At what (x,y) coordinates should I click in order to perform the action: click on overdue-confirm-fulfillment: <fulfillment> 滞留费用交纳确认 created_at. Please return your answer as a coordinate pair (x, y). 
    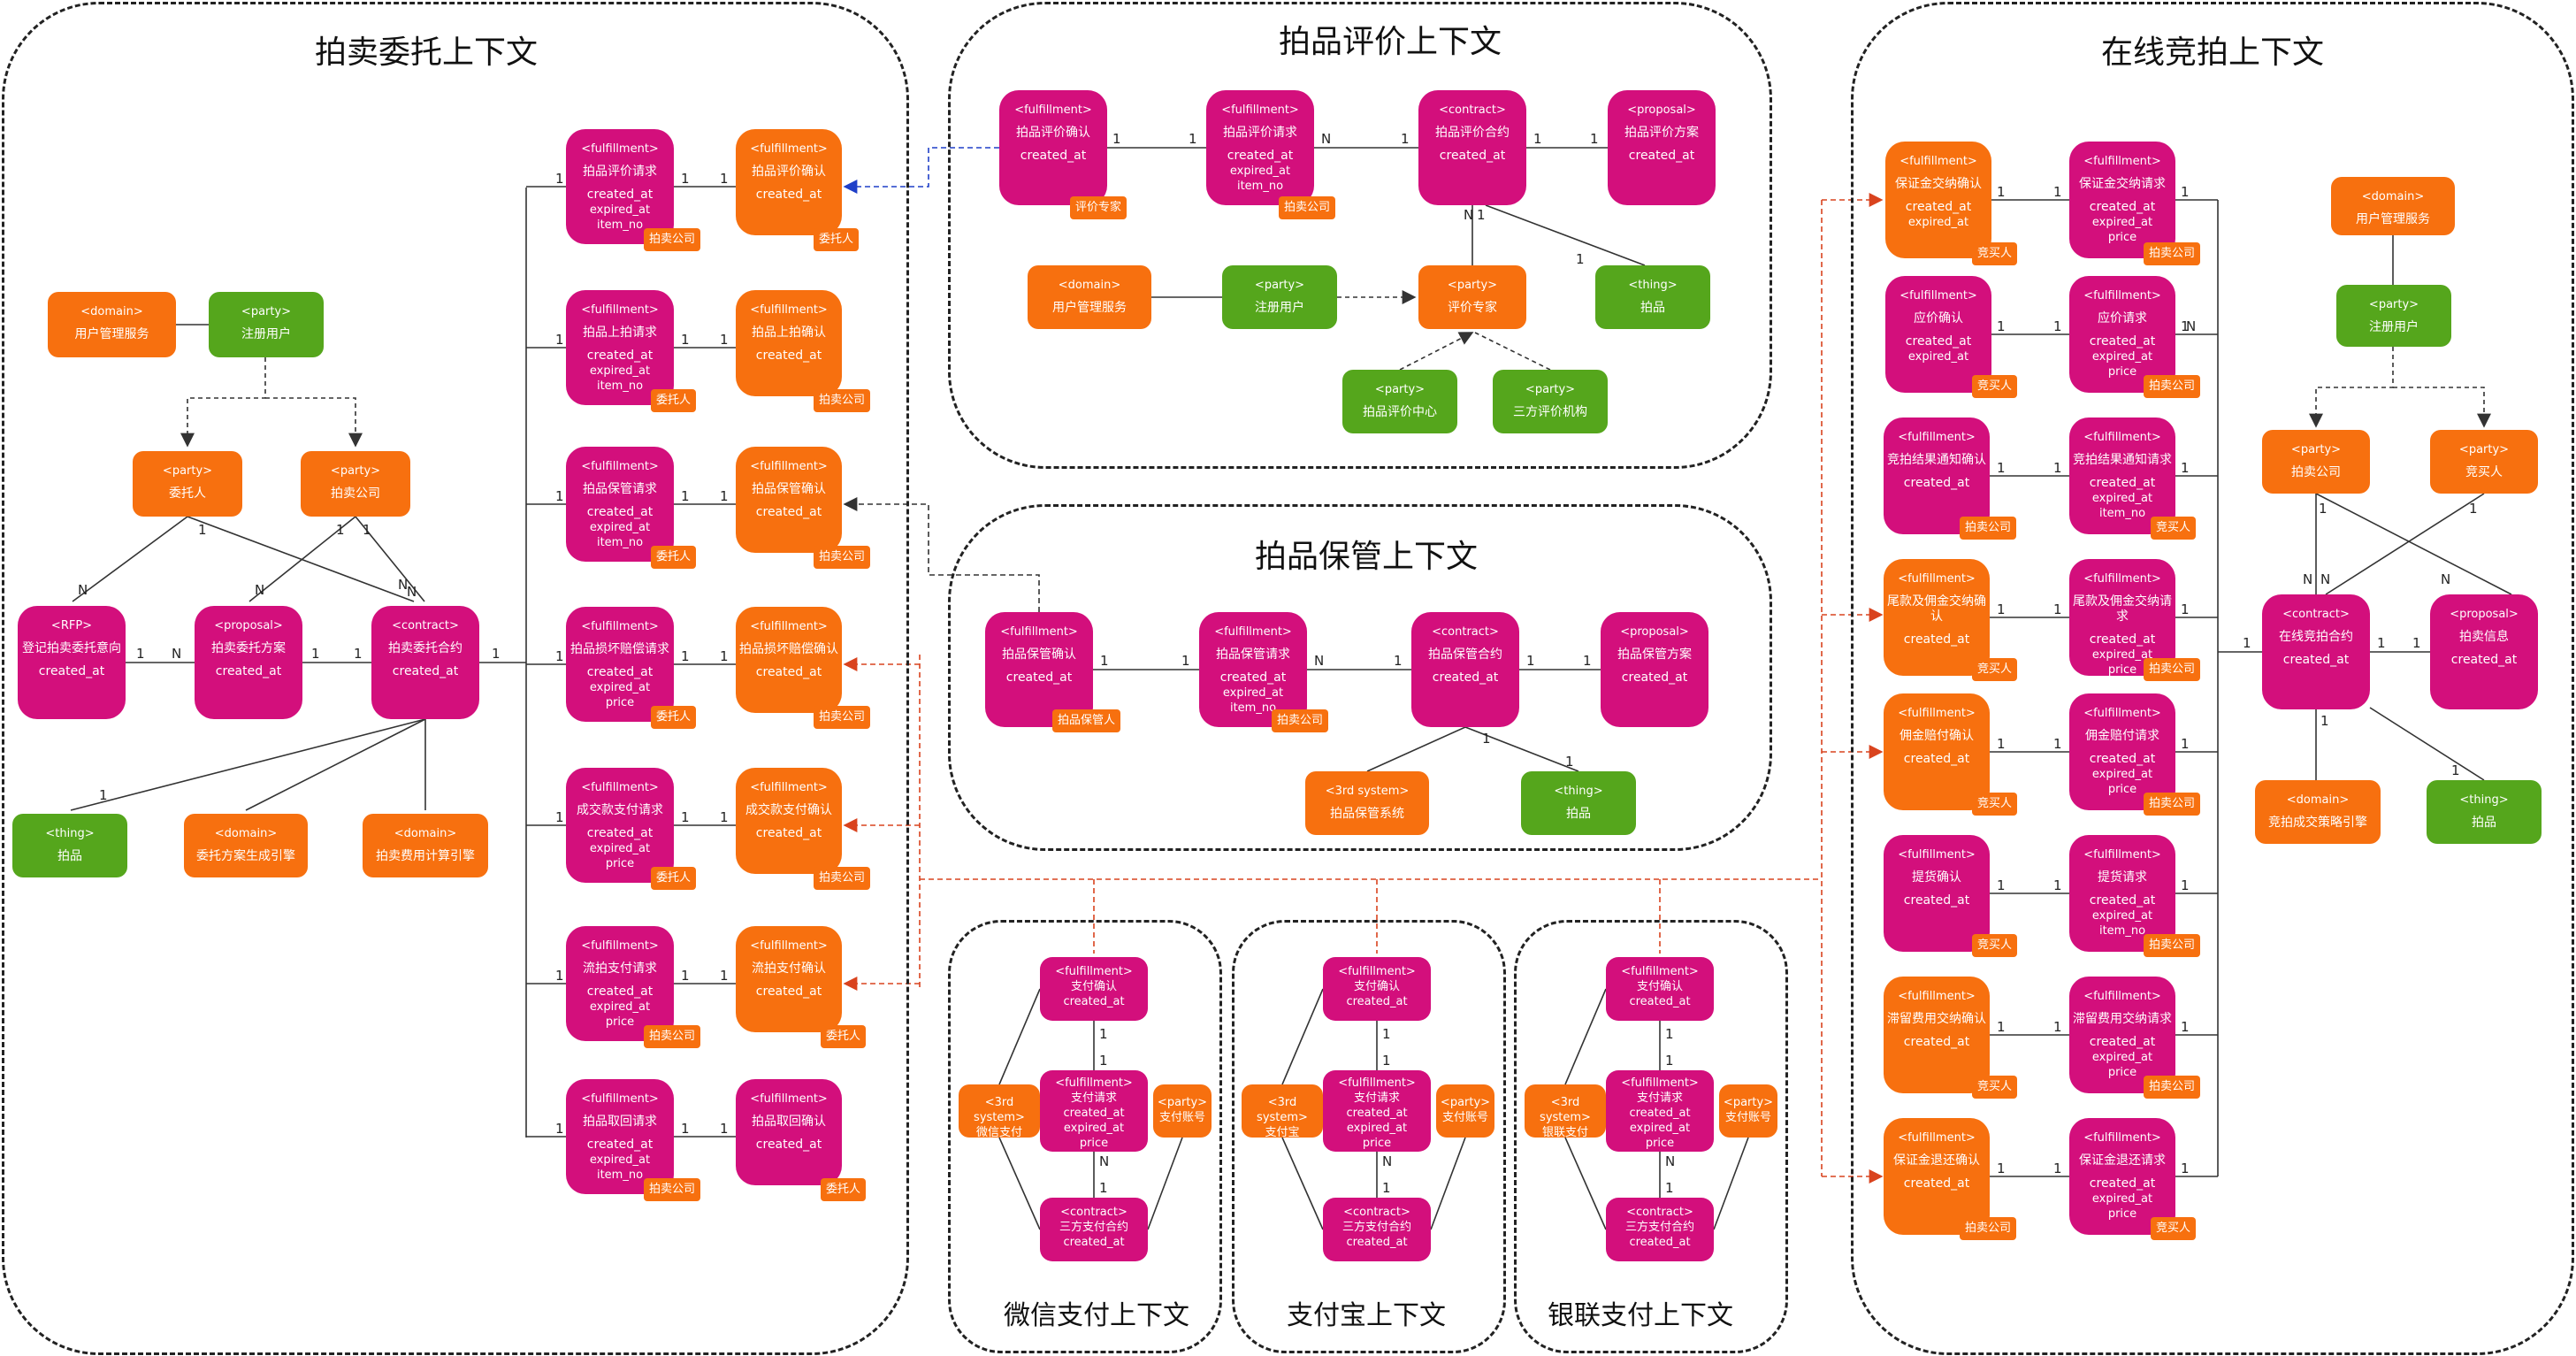
    Looking at the image, I should click on (1937, 1035).